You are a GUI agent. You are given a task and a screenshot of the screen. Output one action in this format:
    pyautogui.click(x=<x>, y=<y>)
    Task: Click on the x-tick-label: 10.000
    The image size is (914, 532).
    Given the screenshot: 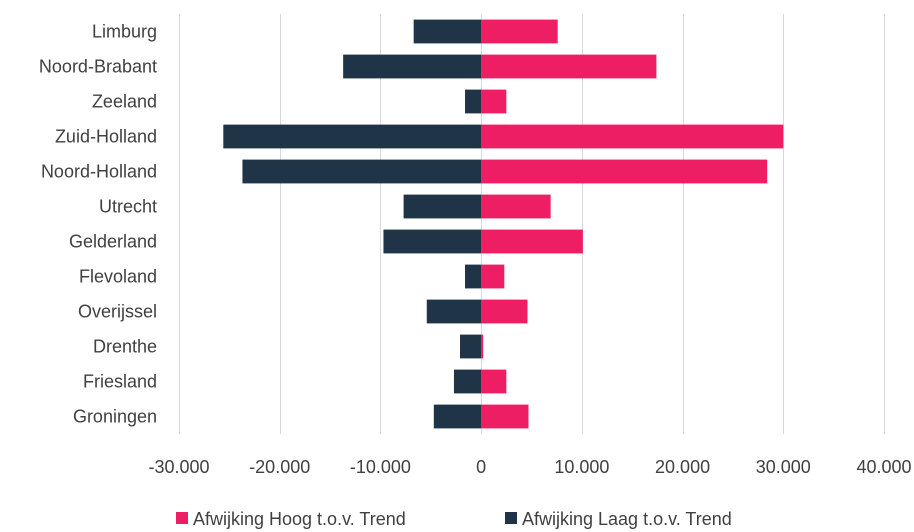 What is the action you would take?
    pyautogui.click(x=581, y=467)
    